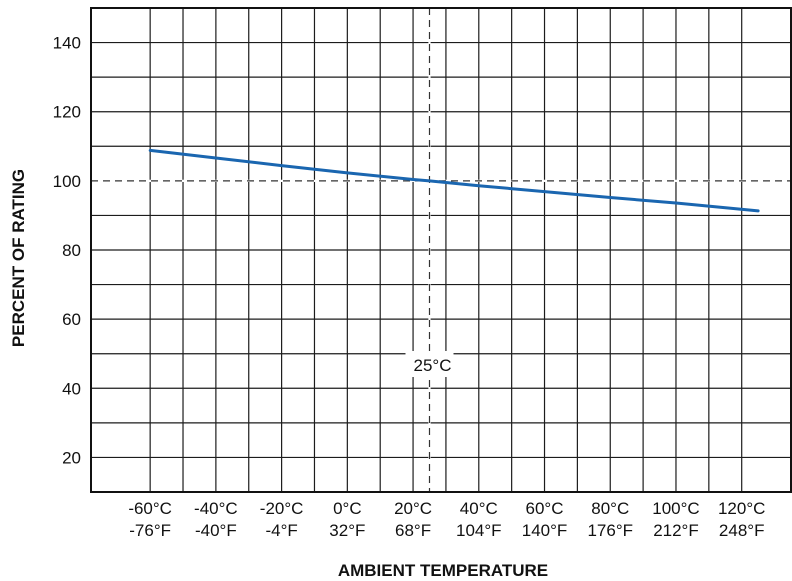 Image resolution: width=792 pixels, height=581 pixels. I want to click on x-tick-label-fahrenheit: -4°F, so click(281, 530).